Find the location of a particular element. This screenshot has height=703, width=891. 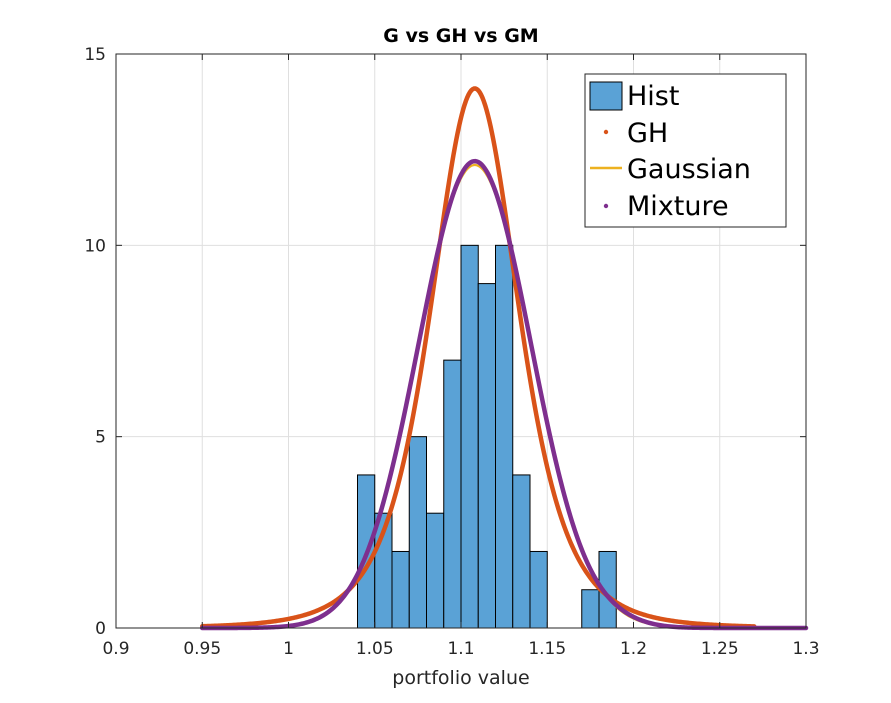

x-axis-label: portfolio value is located at coordinates (460, 678).